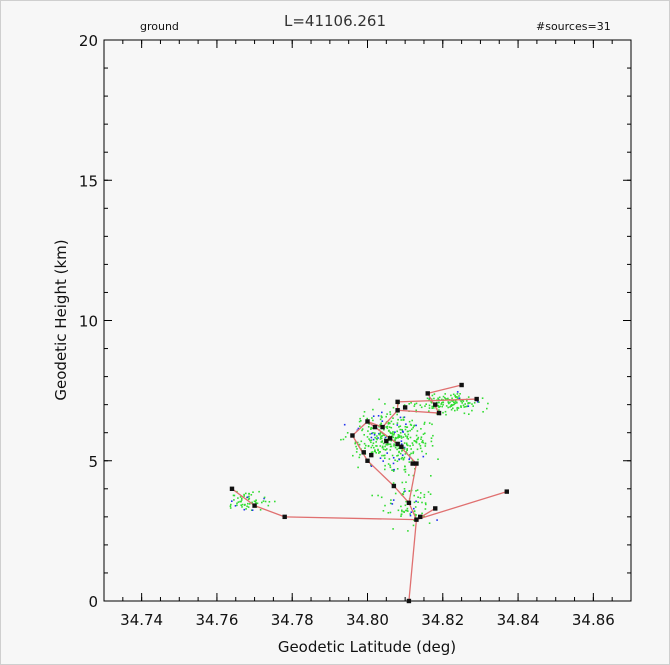 The image size is (670, 665). What do you see at coordinates (141, 620) in the screenshot?
I see `x-tick-label: 34.74` at bounding box center [141, 620].